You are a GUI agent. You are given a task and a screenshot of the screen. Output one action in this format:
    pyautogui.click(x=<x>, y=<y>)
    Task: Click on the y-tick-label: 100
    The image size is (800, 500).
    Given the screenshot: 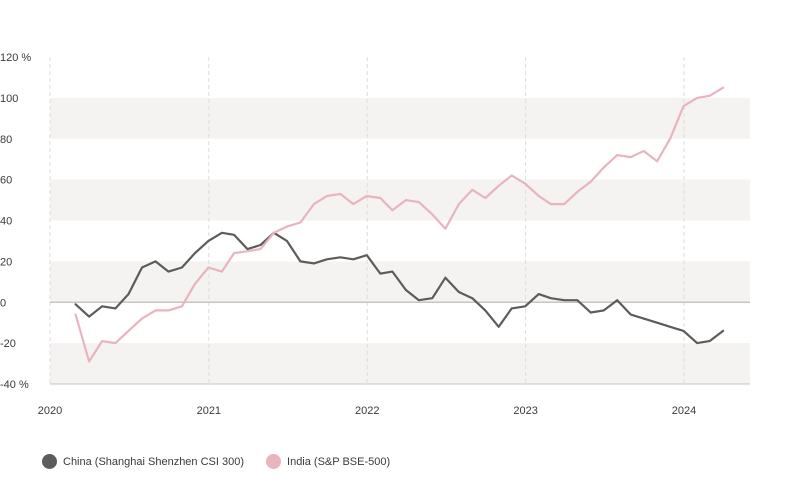 What is the action you would take?
    pyautogui.click(x=9, y=99)
    